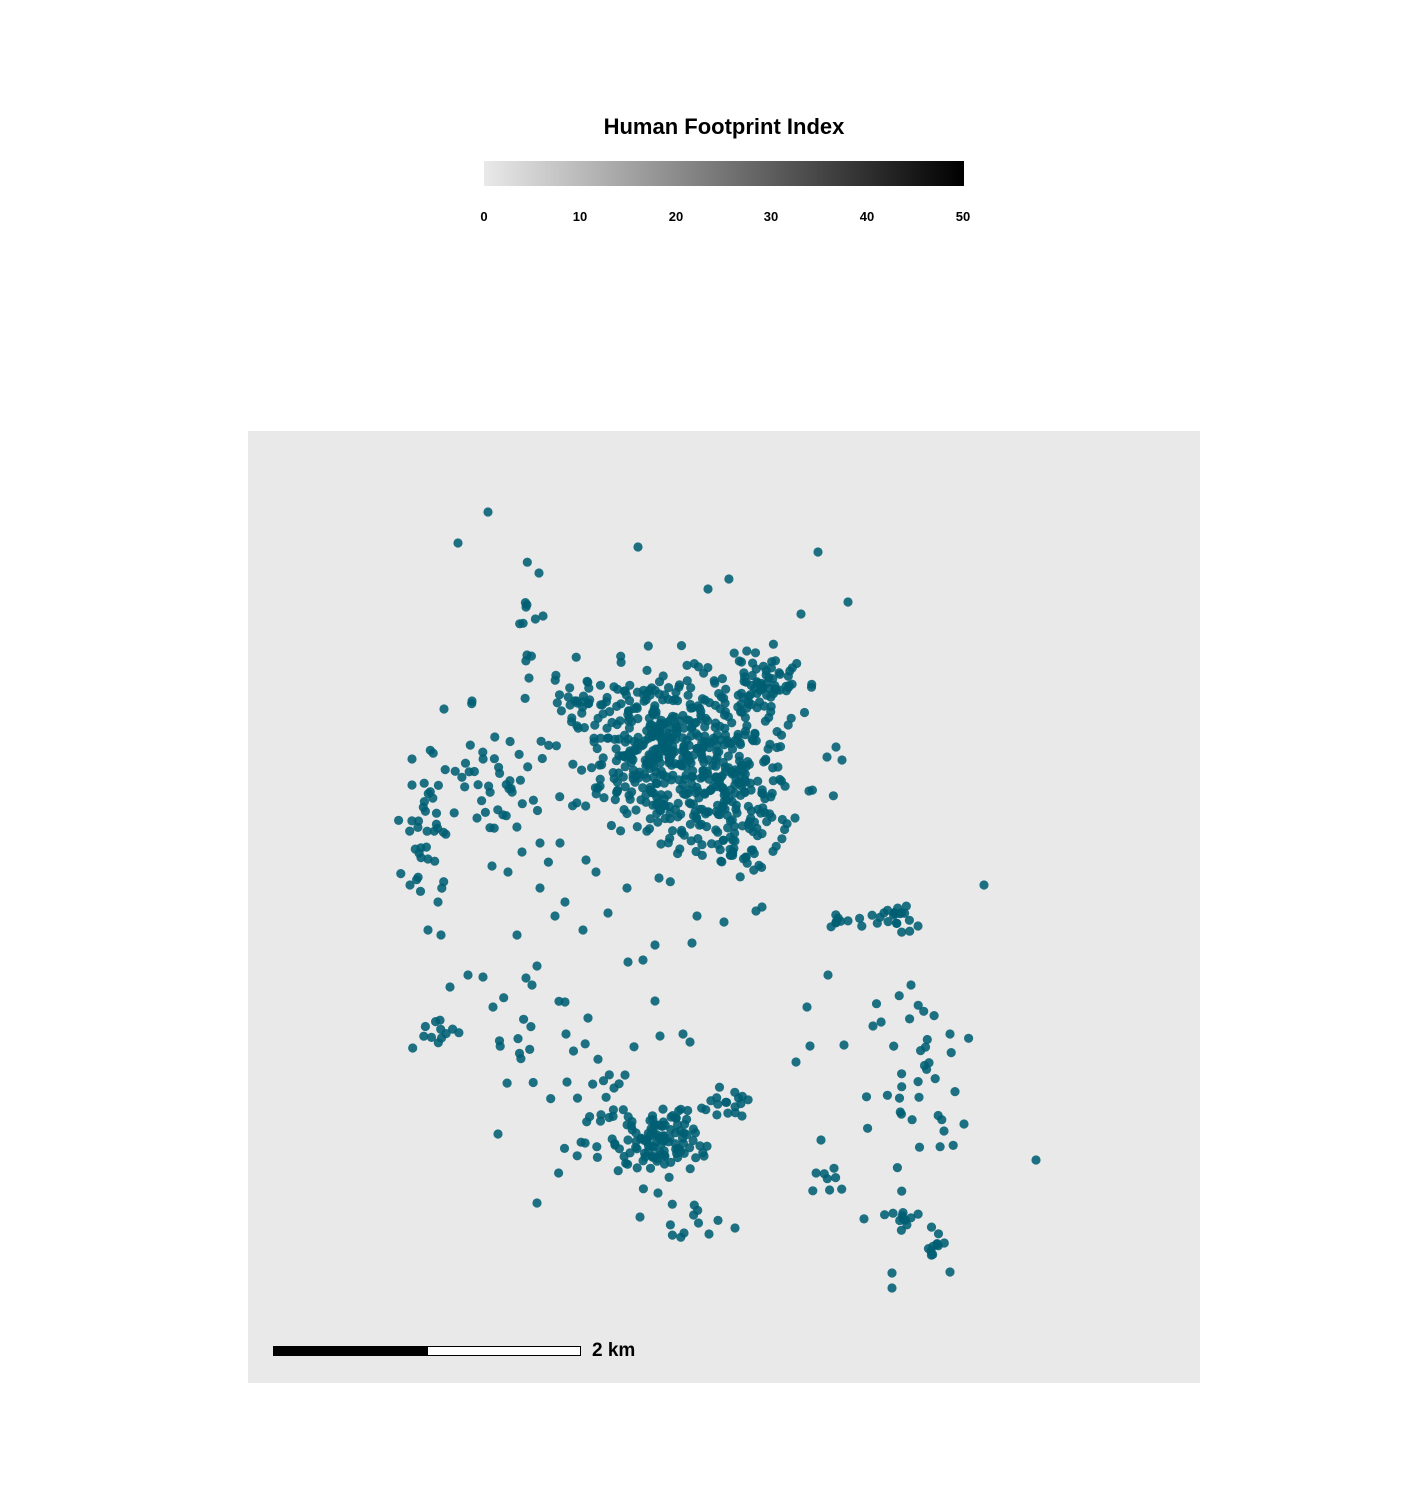 The image size is (1425, 1500). Describe the element at coordinates (724, 126) in the screenshot. I see `legend-title: Human Footprint Index` at that location.